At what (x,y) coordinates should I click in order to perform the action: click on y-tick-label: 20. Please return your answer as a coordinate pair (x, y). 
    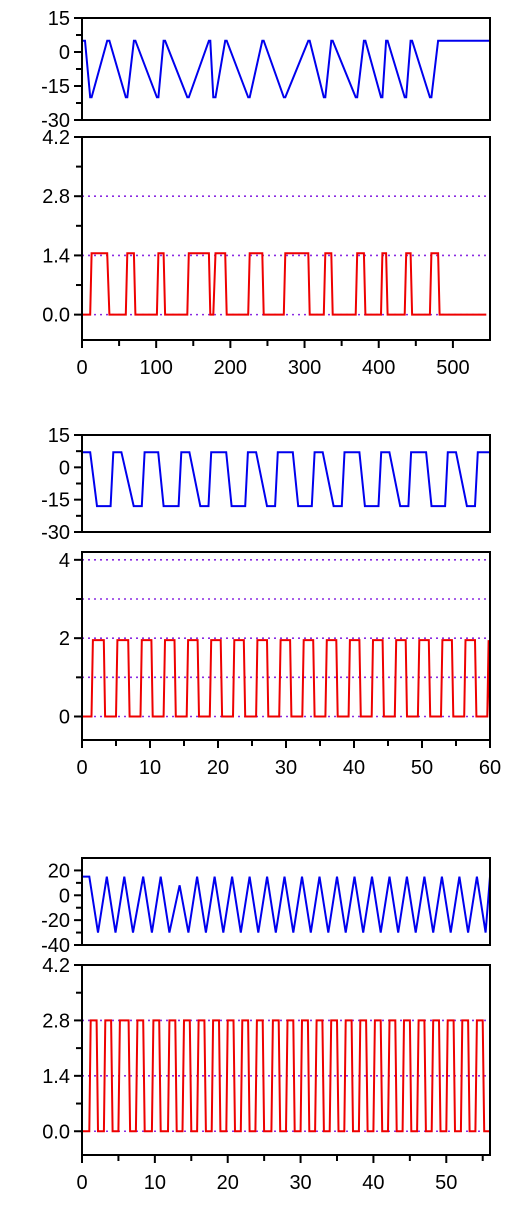
    Looking at the image, I should click on (59, 871).